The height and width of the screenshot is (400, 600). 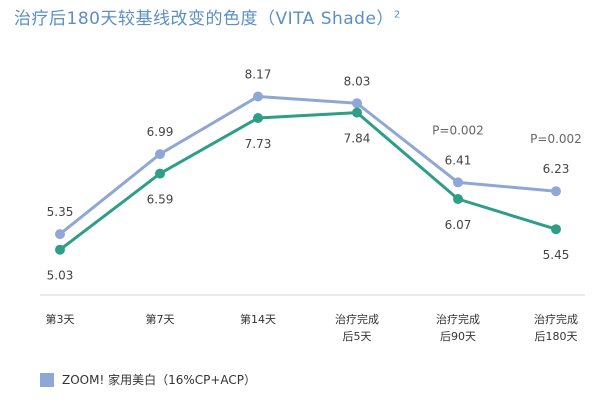 I want to click on x-tick-label: 第7天, so click(x=160, y=319).